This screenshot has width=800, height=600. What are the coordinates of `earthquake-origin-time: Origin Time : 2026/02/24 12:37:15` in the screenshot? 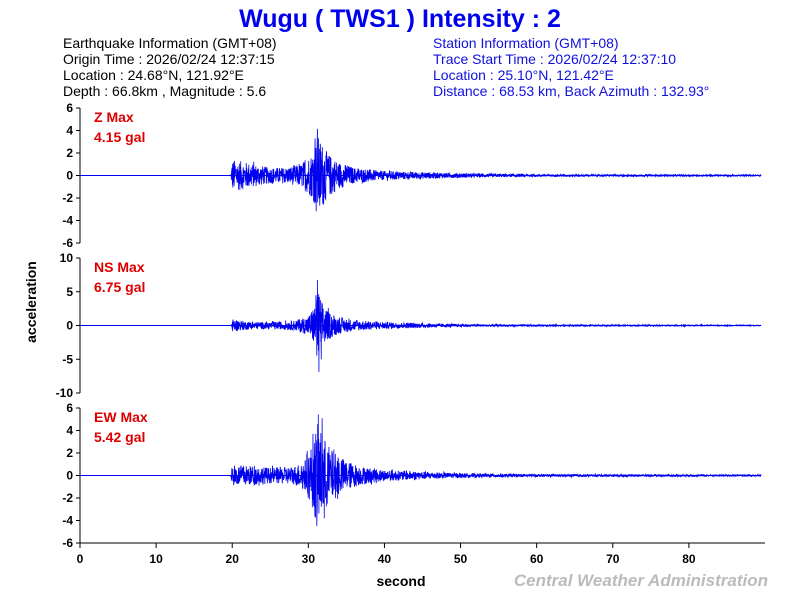 It's located at (169, 59).